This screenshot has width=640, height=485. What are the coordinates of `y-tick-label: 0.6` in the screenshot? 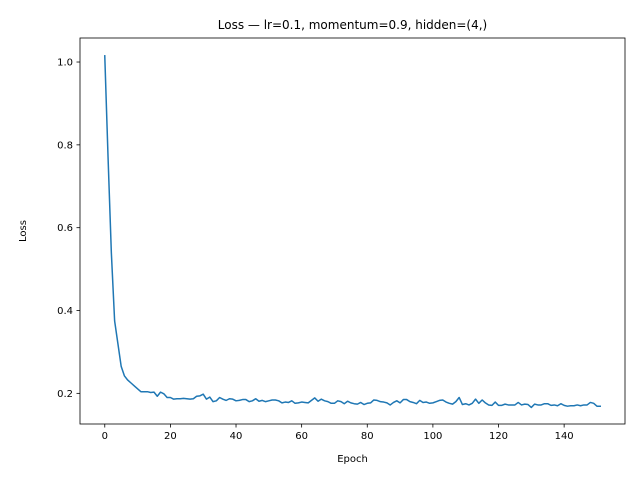 It's located at (65, 228).